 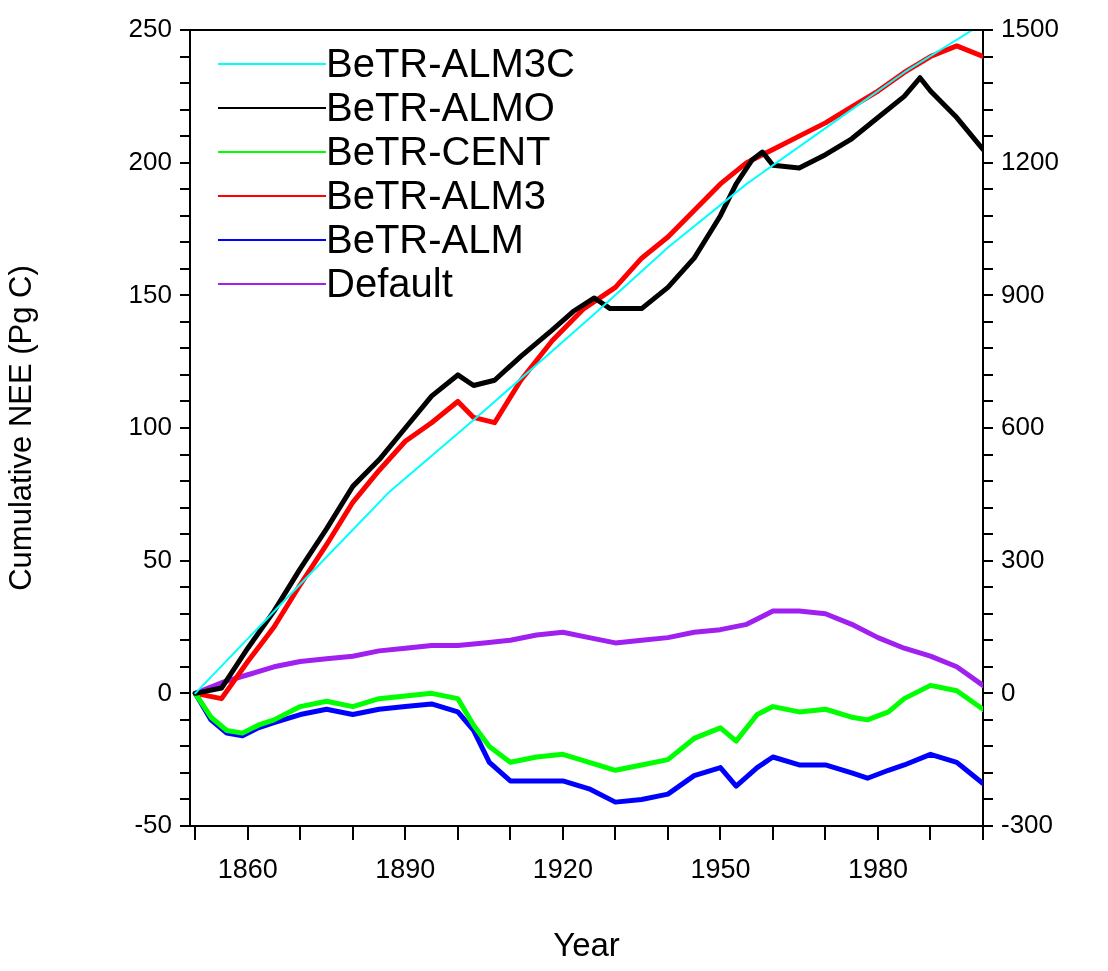 What do you see at coordinates (440, 107) in the screenshot?
I see `legend-label: BeTR-ALMO` at bounding box center [440, 107].